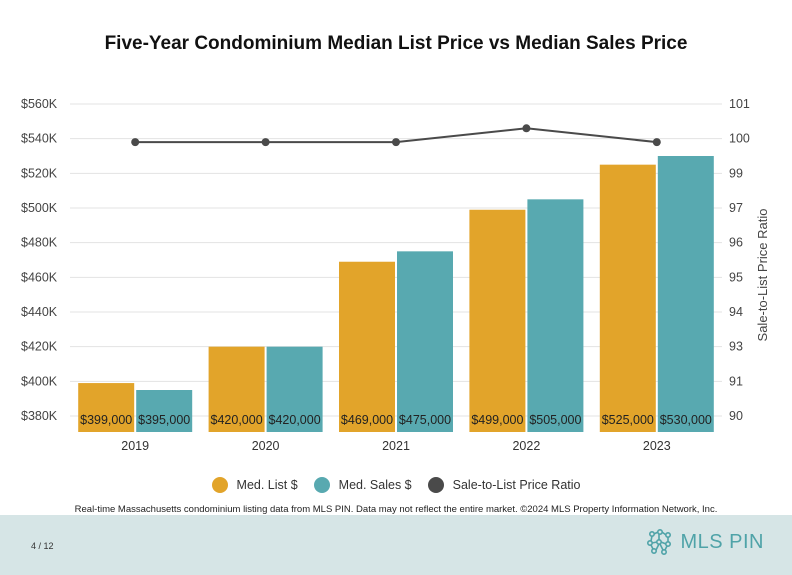 The image size is (792, 575). I want to click on legend-item-list: Med. List $, so click(254, 485).